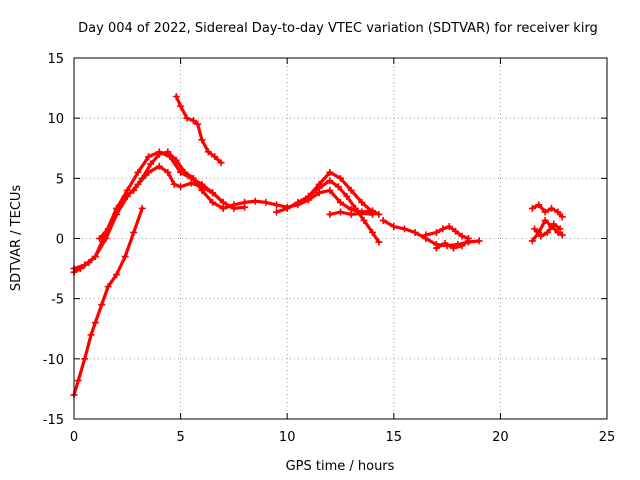  I want to click on x-tick-label: 20, so click(500, 437).